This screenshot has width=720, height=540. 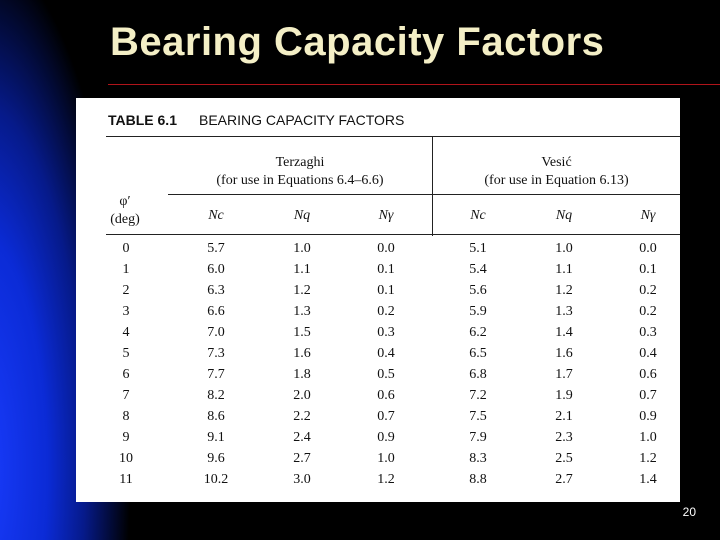 I want to click on cell-phi: 7, so click(x=126, y=395).